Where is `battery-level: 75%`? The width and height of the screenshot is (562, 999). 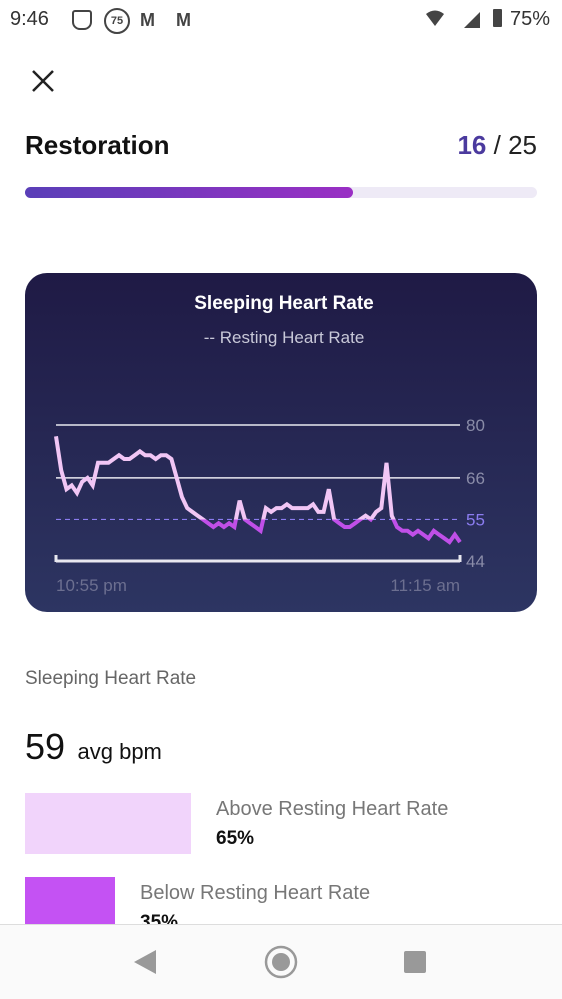
battery-level: 75% is located at coordinates (530, 19).